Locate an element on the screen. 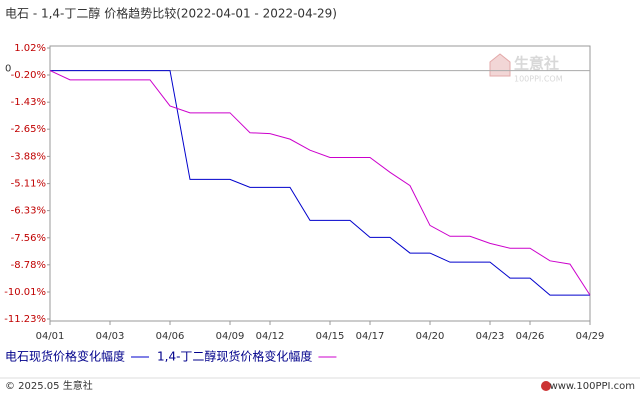 The height and width of the screenshot is (400, 640). zero-label: 0 is located at coordinates (8, 69).